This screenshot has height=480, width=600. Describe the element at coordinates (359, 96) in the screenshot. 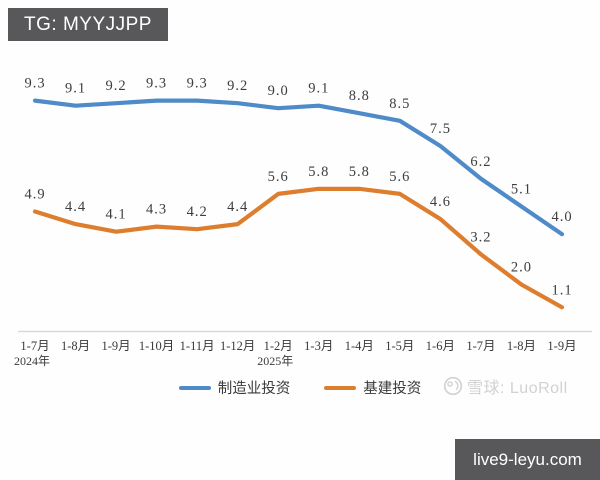

I see `data-label: 8.8` at that location.